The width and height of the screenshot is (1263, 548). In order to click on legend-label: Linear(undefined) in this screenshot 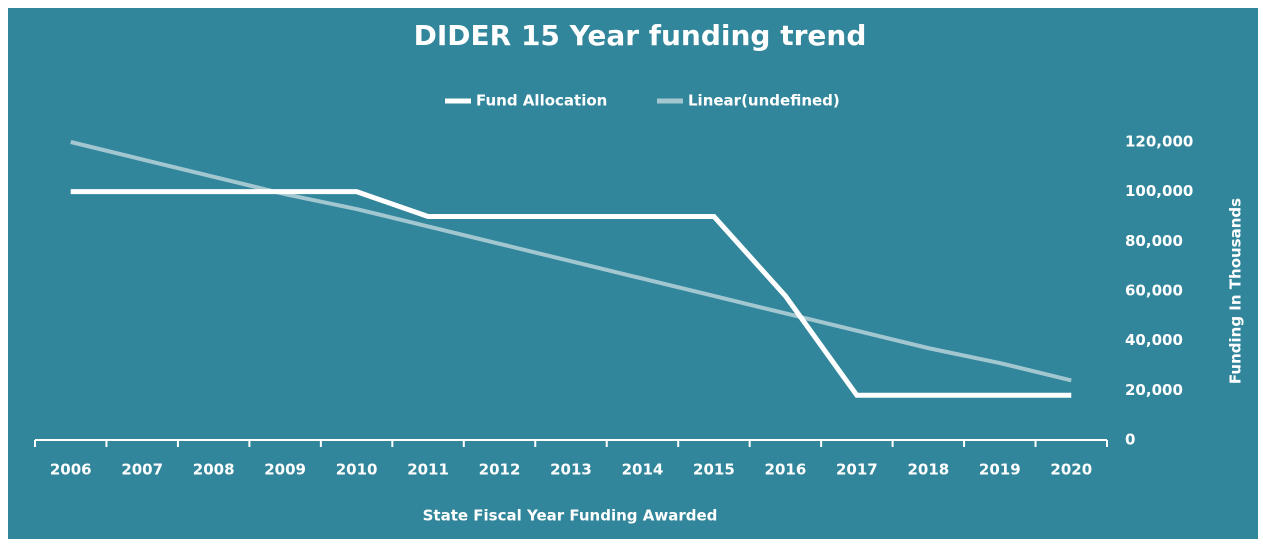, I will do `click(764, 101)`.